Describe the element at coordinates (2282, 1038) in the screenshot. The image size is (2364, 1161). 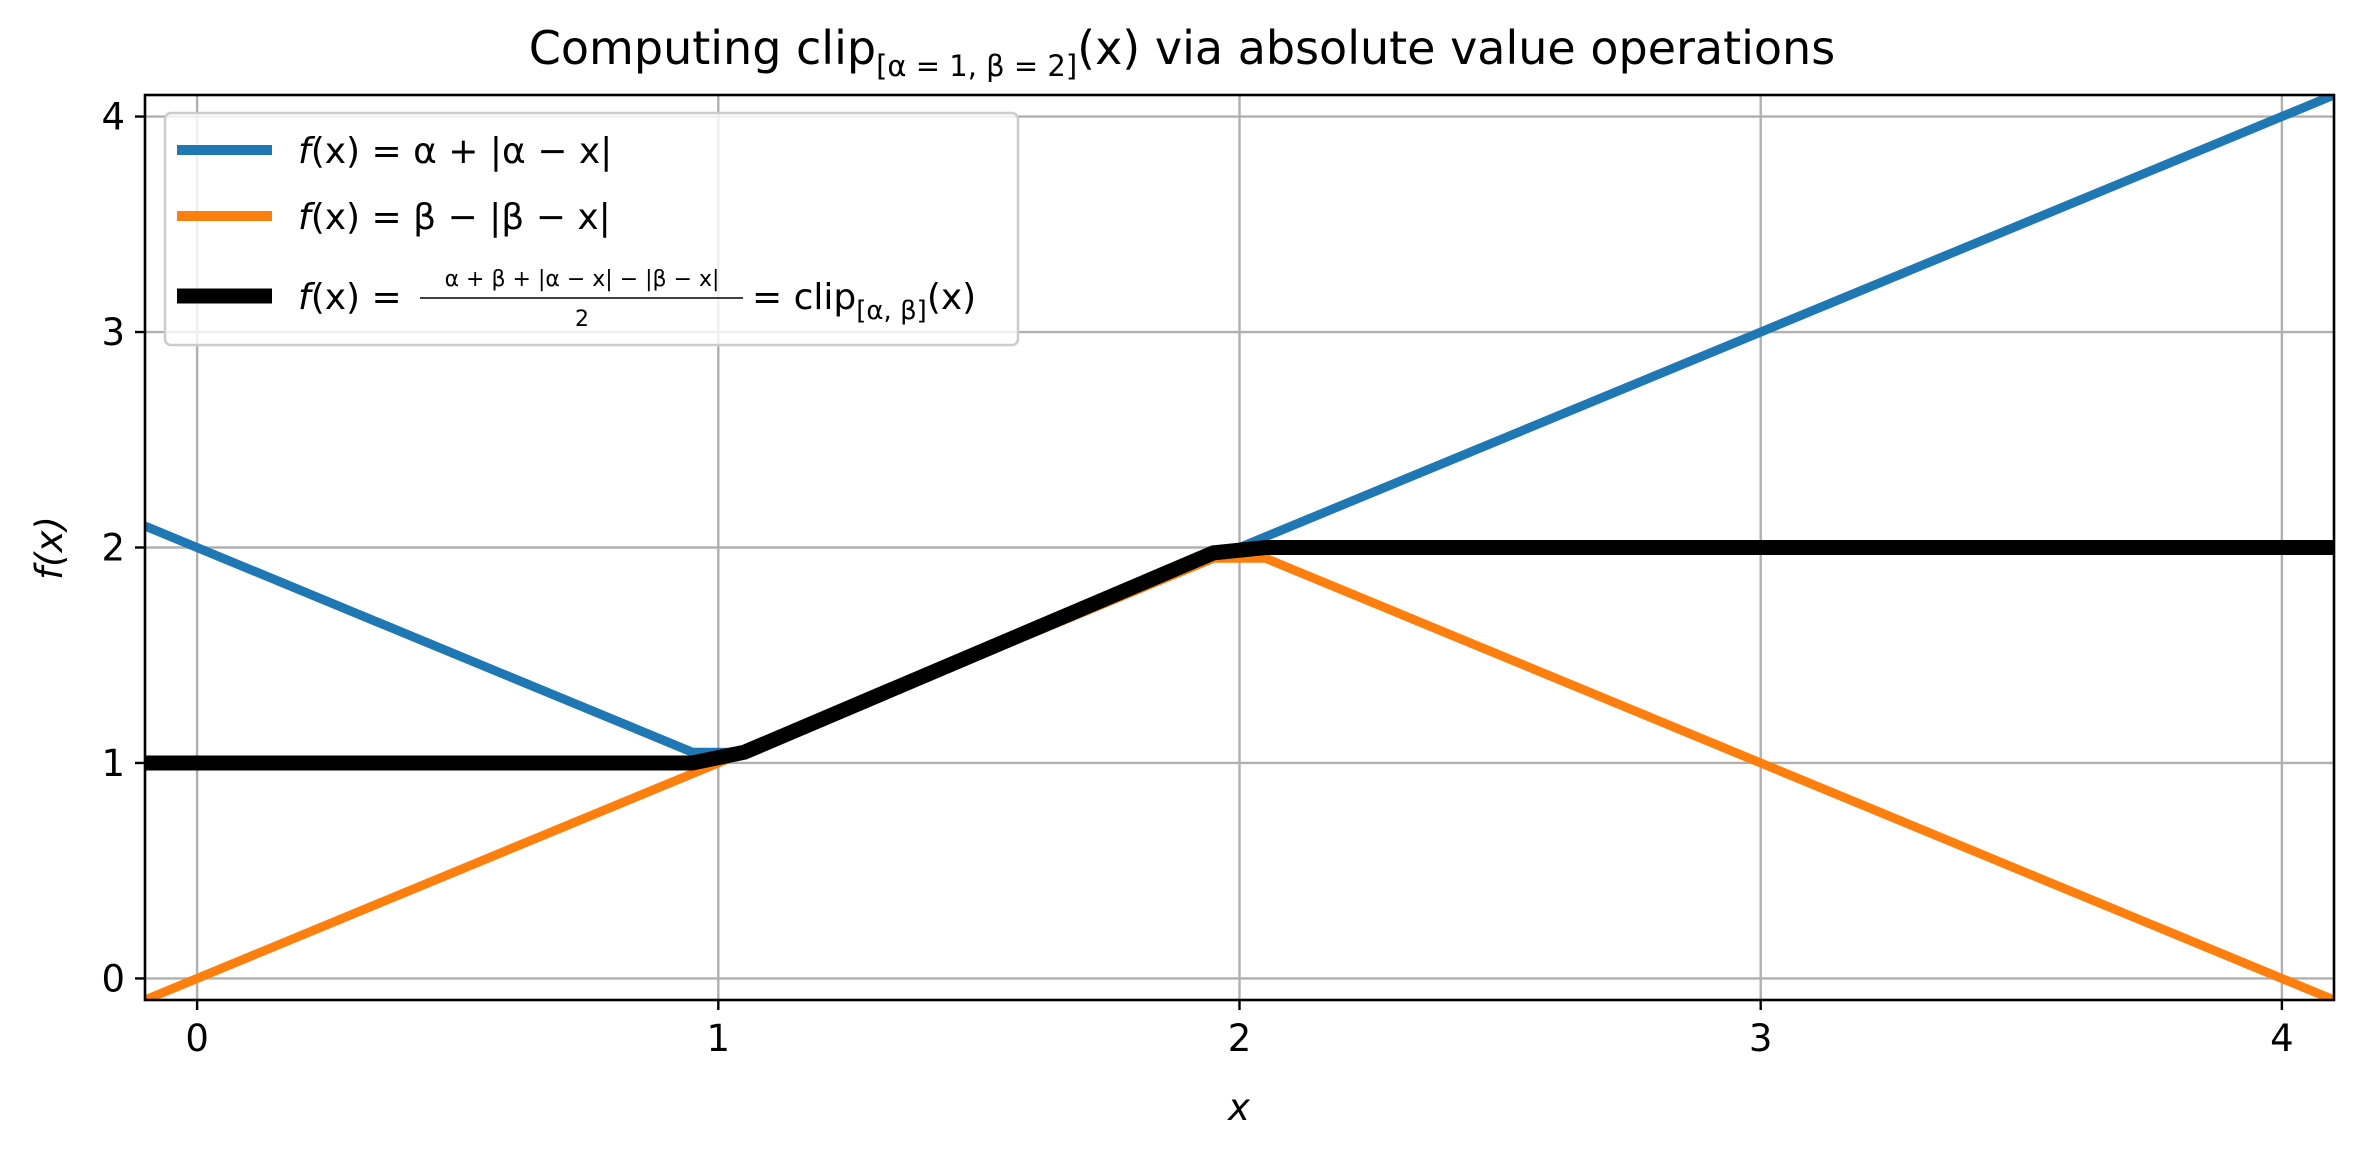
I see `x-tick-label: 4` at that location.